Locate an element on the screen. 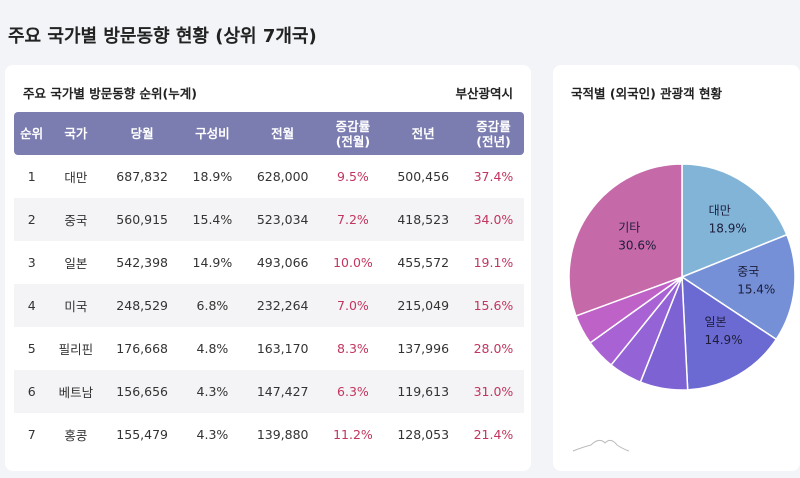 This screenshot has height=478, width=800. table-cell: 37.4% is located at coordinates (493, 176).